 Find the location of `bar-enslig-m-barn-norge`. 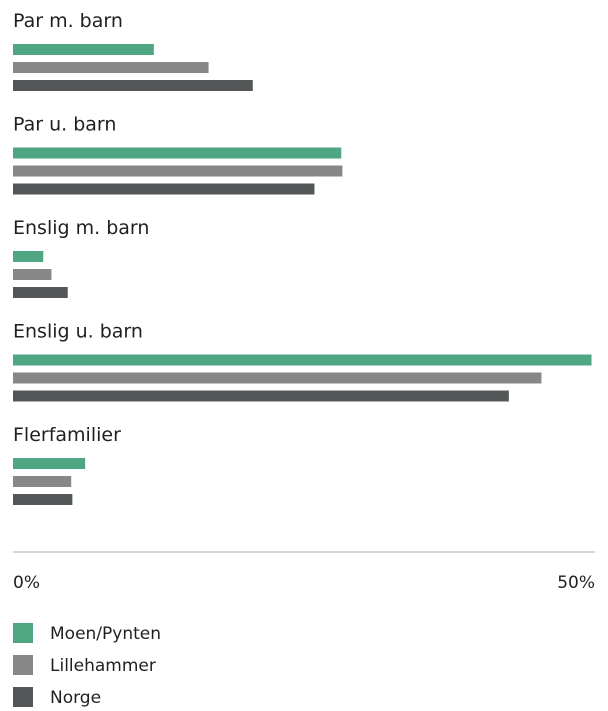

bar-enslig-m-barn-norge is located at coordinates (40, 292).